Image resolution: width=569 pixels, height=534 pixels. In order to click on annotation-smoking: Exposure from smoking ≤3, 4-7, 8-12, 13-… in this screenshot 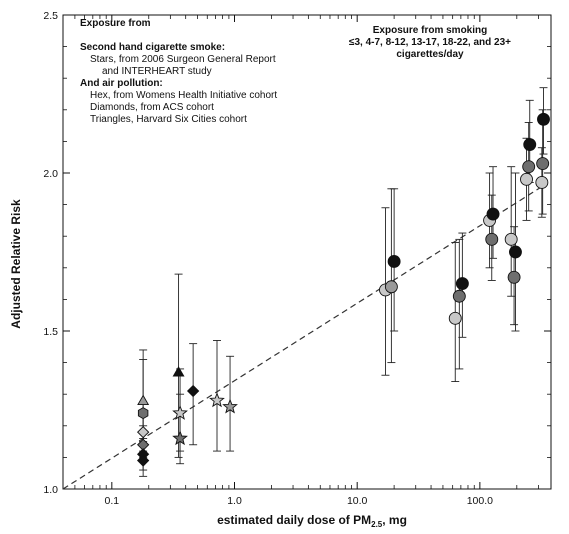, I will do `click(430, 43)`.